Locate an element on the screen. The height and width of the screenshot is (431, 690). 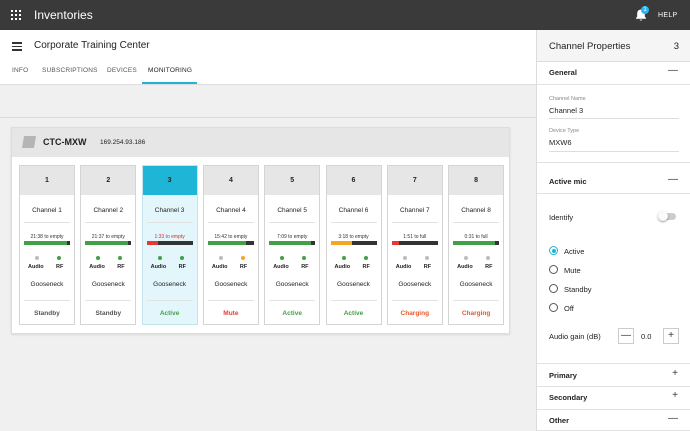
tab-devices: DEVICES is located at coordinates (122, 70).